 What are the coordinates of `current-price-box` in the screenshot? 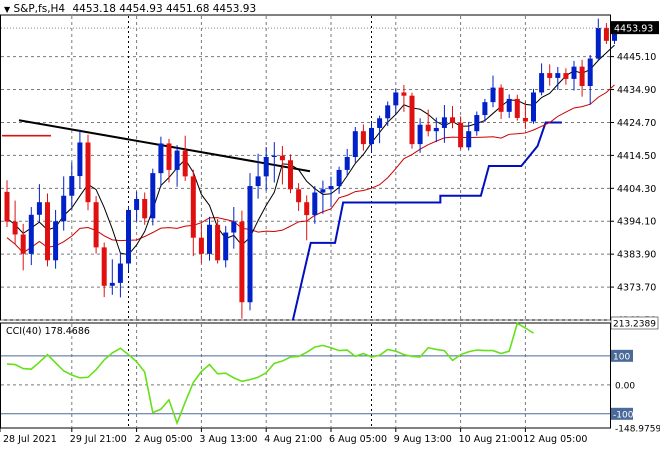 It's located at (635, 28).